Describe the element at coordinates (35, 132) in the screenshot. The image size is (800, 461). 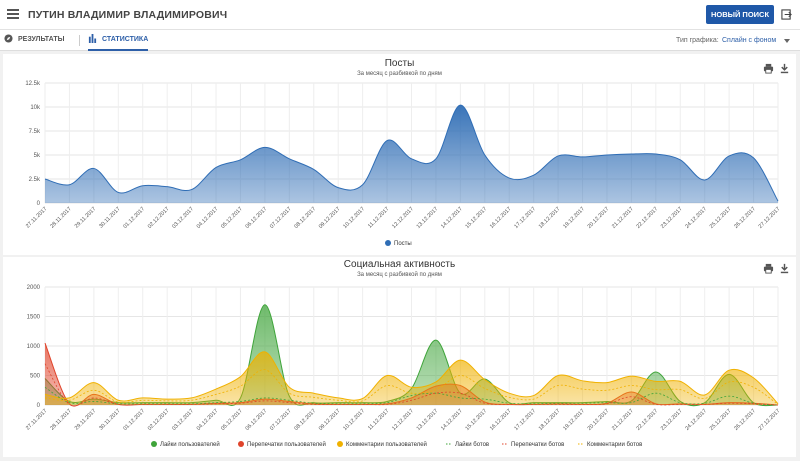
I see `y-tick-label: 7.5k` at that location.